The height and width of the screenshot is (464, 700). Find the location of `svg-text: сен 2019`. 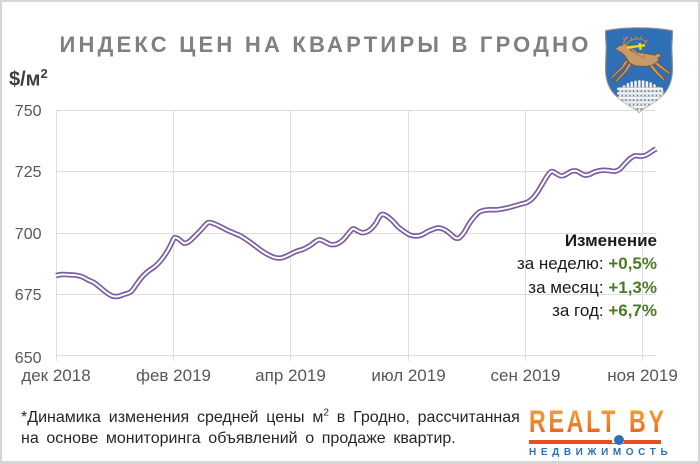

svg-text: сен 2019 is located at coordinates (526, 375).